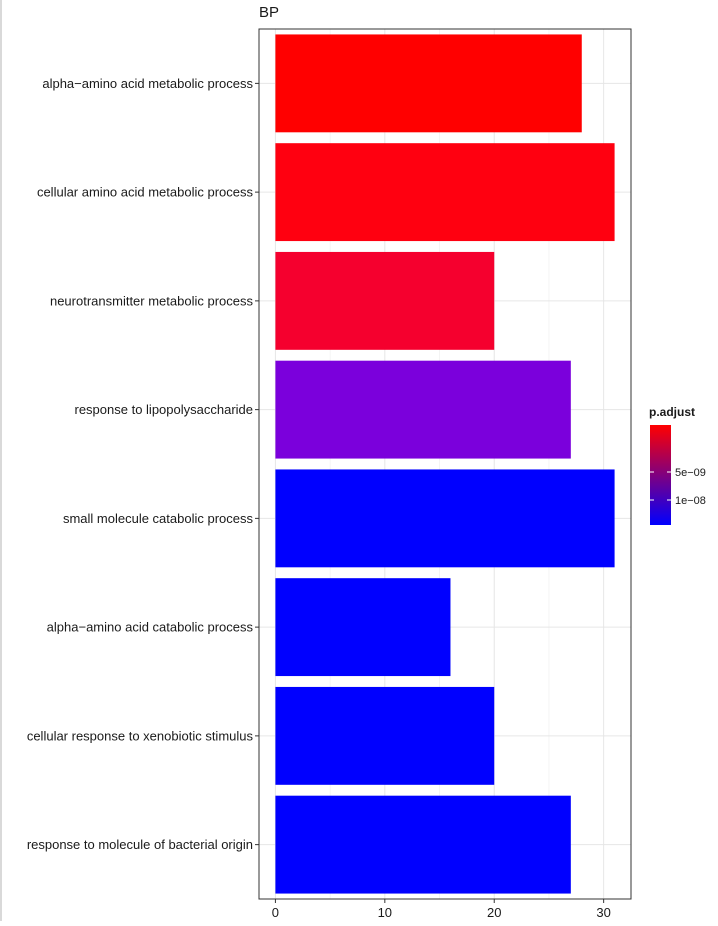  I want to click on legend-title: p.adjust, so click(672, 412).